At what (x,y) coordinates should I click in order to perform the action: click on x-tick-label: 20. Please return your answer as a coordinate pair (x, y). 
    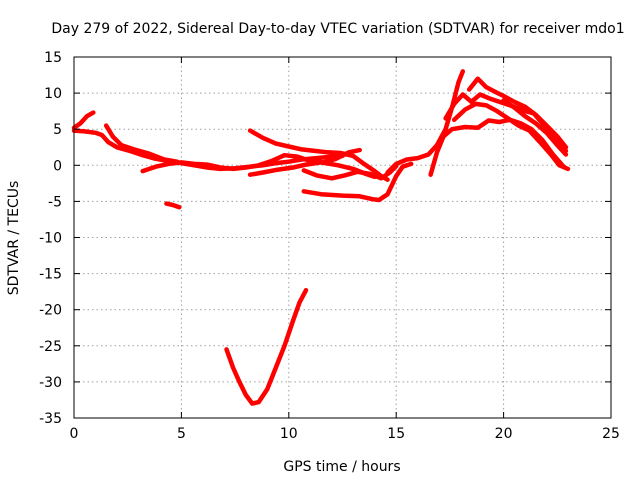
    Looking at the image, I should click on (504, 434).